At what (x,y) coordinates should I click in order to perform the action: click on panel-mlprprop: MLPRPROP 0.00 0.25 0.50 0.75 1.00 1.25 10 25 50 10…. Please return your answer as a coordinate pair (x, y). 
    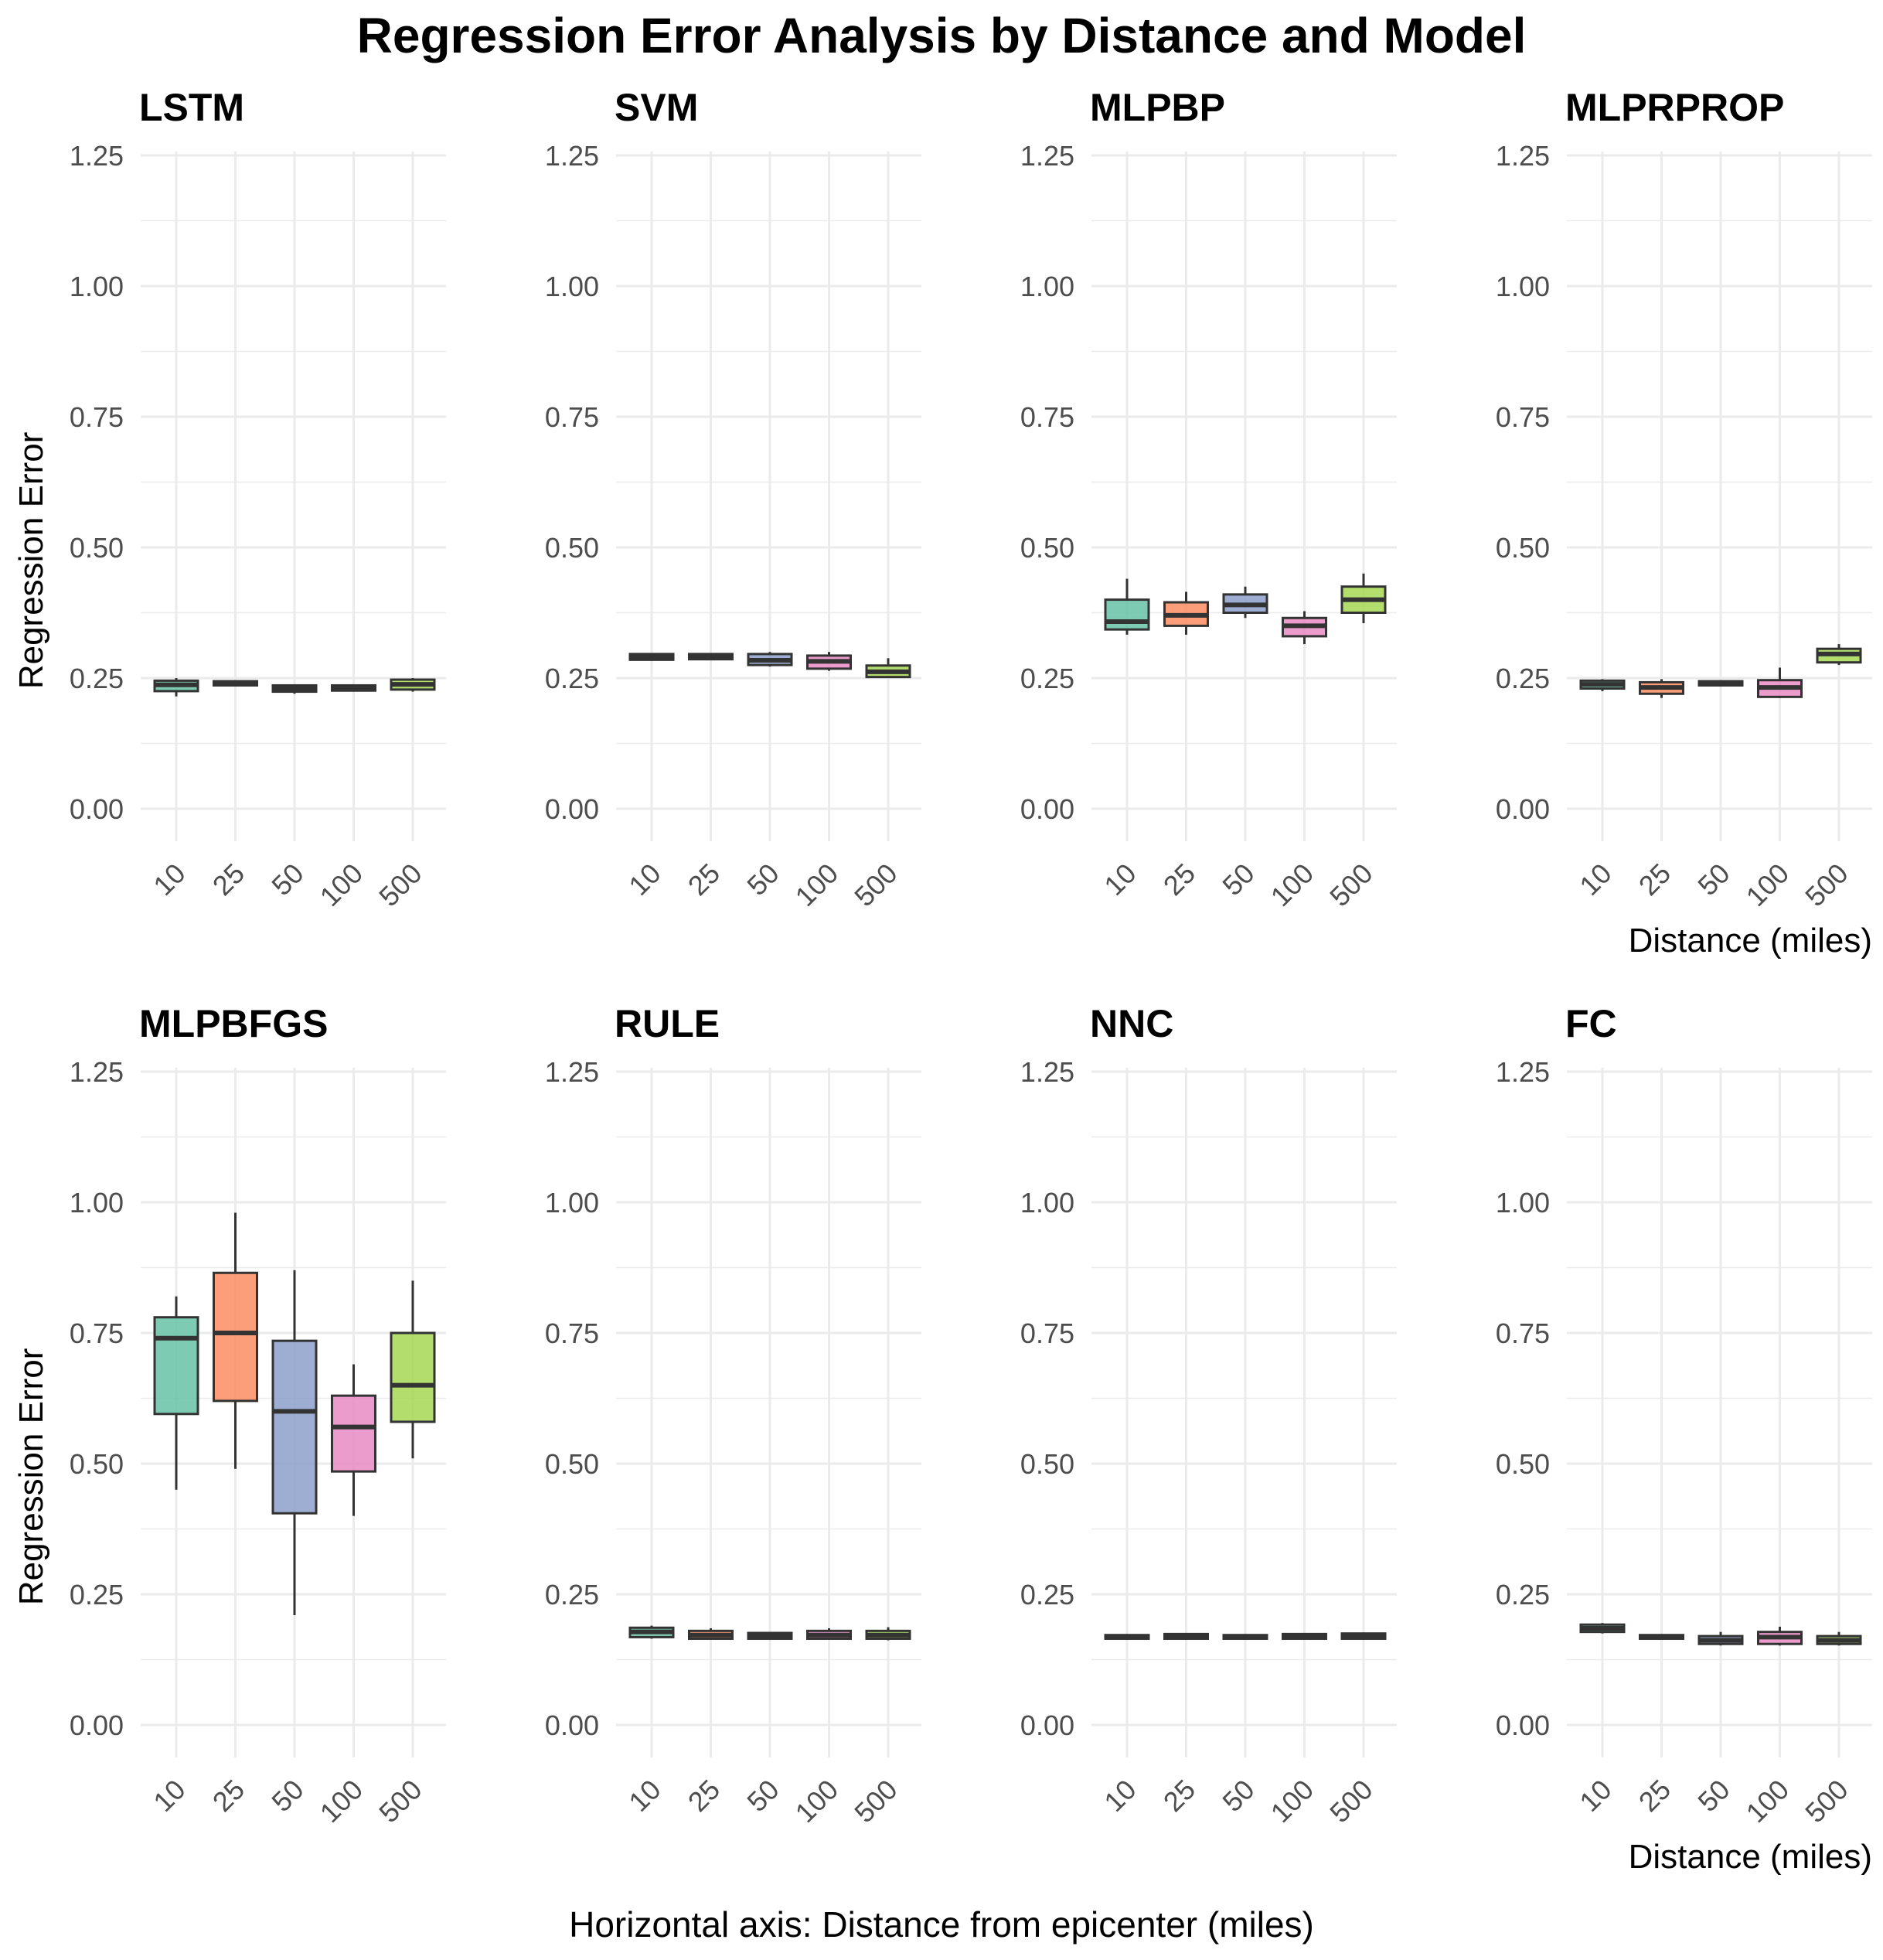
    Looking at the image, I should click on (1684, 523).